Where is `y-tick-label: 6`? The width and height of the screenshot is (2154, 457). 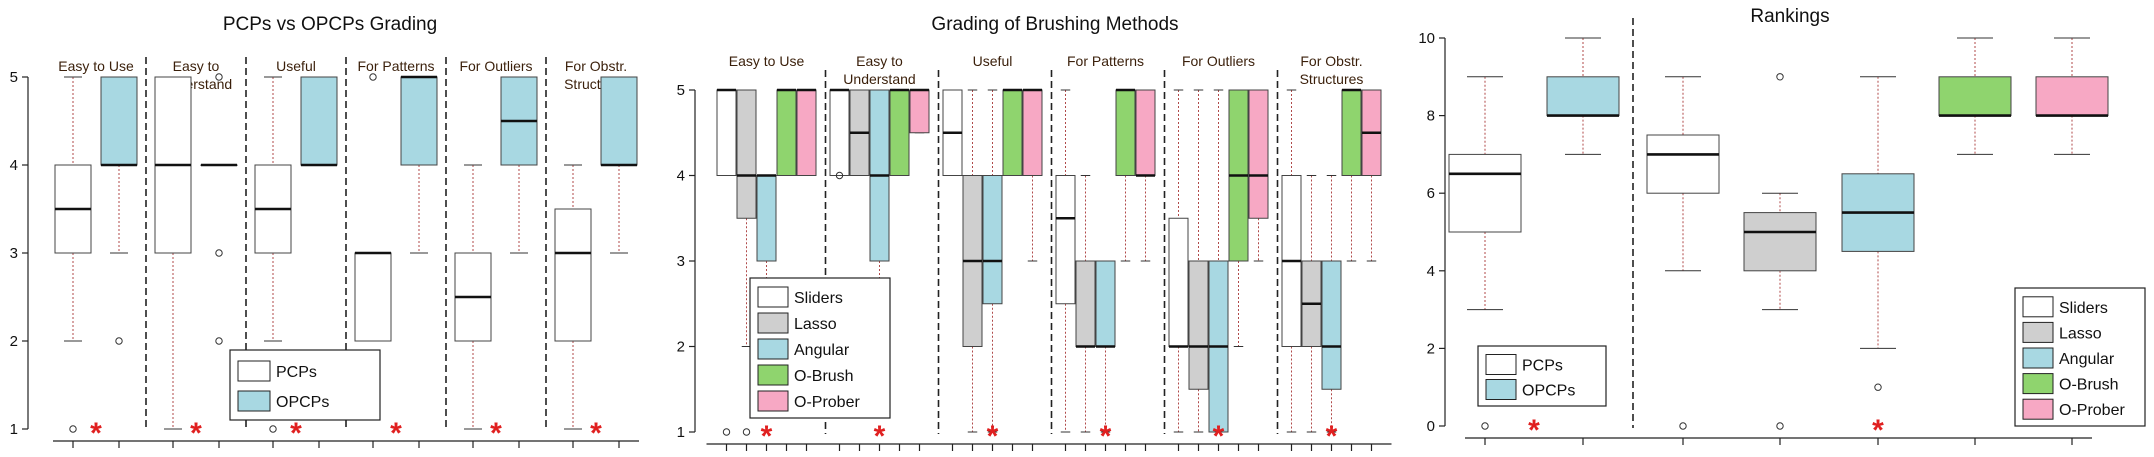 y-tick-label: 6 is located at coordinates (1431, 193).